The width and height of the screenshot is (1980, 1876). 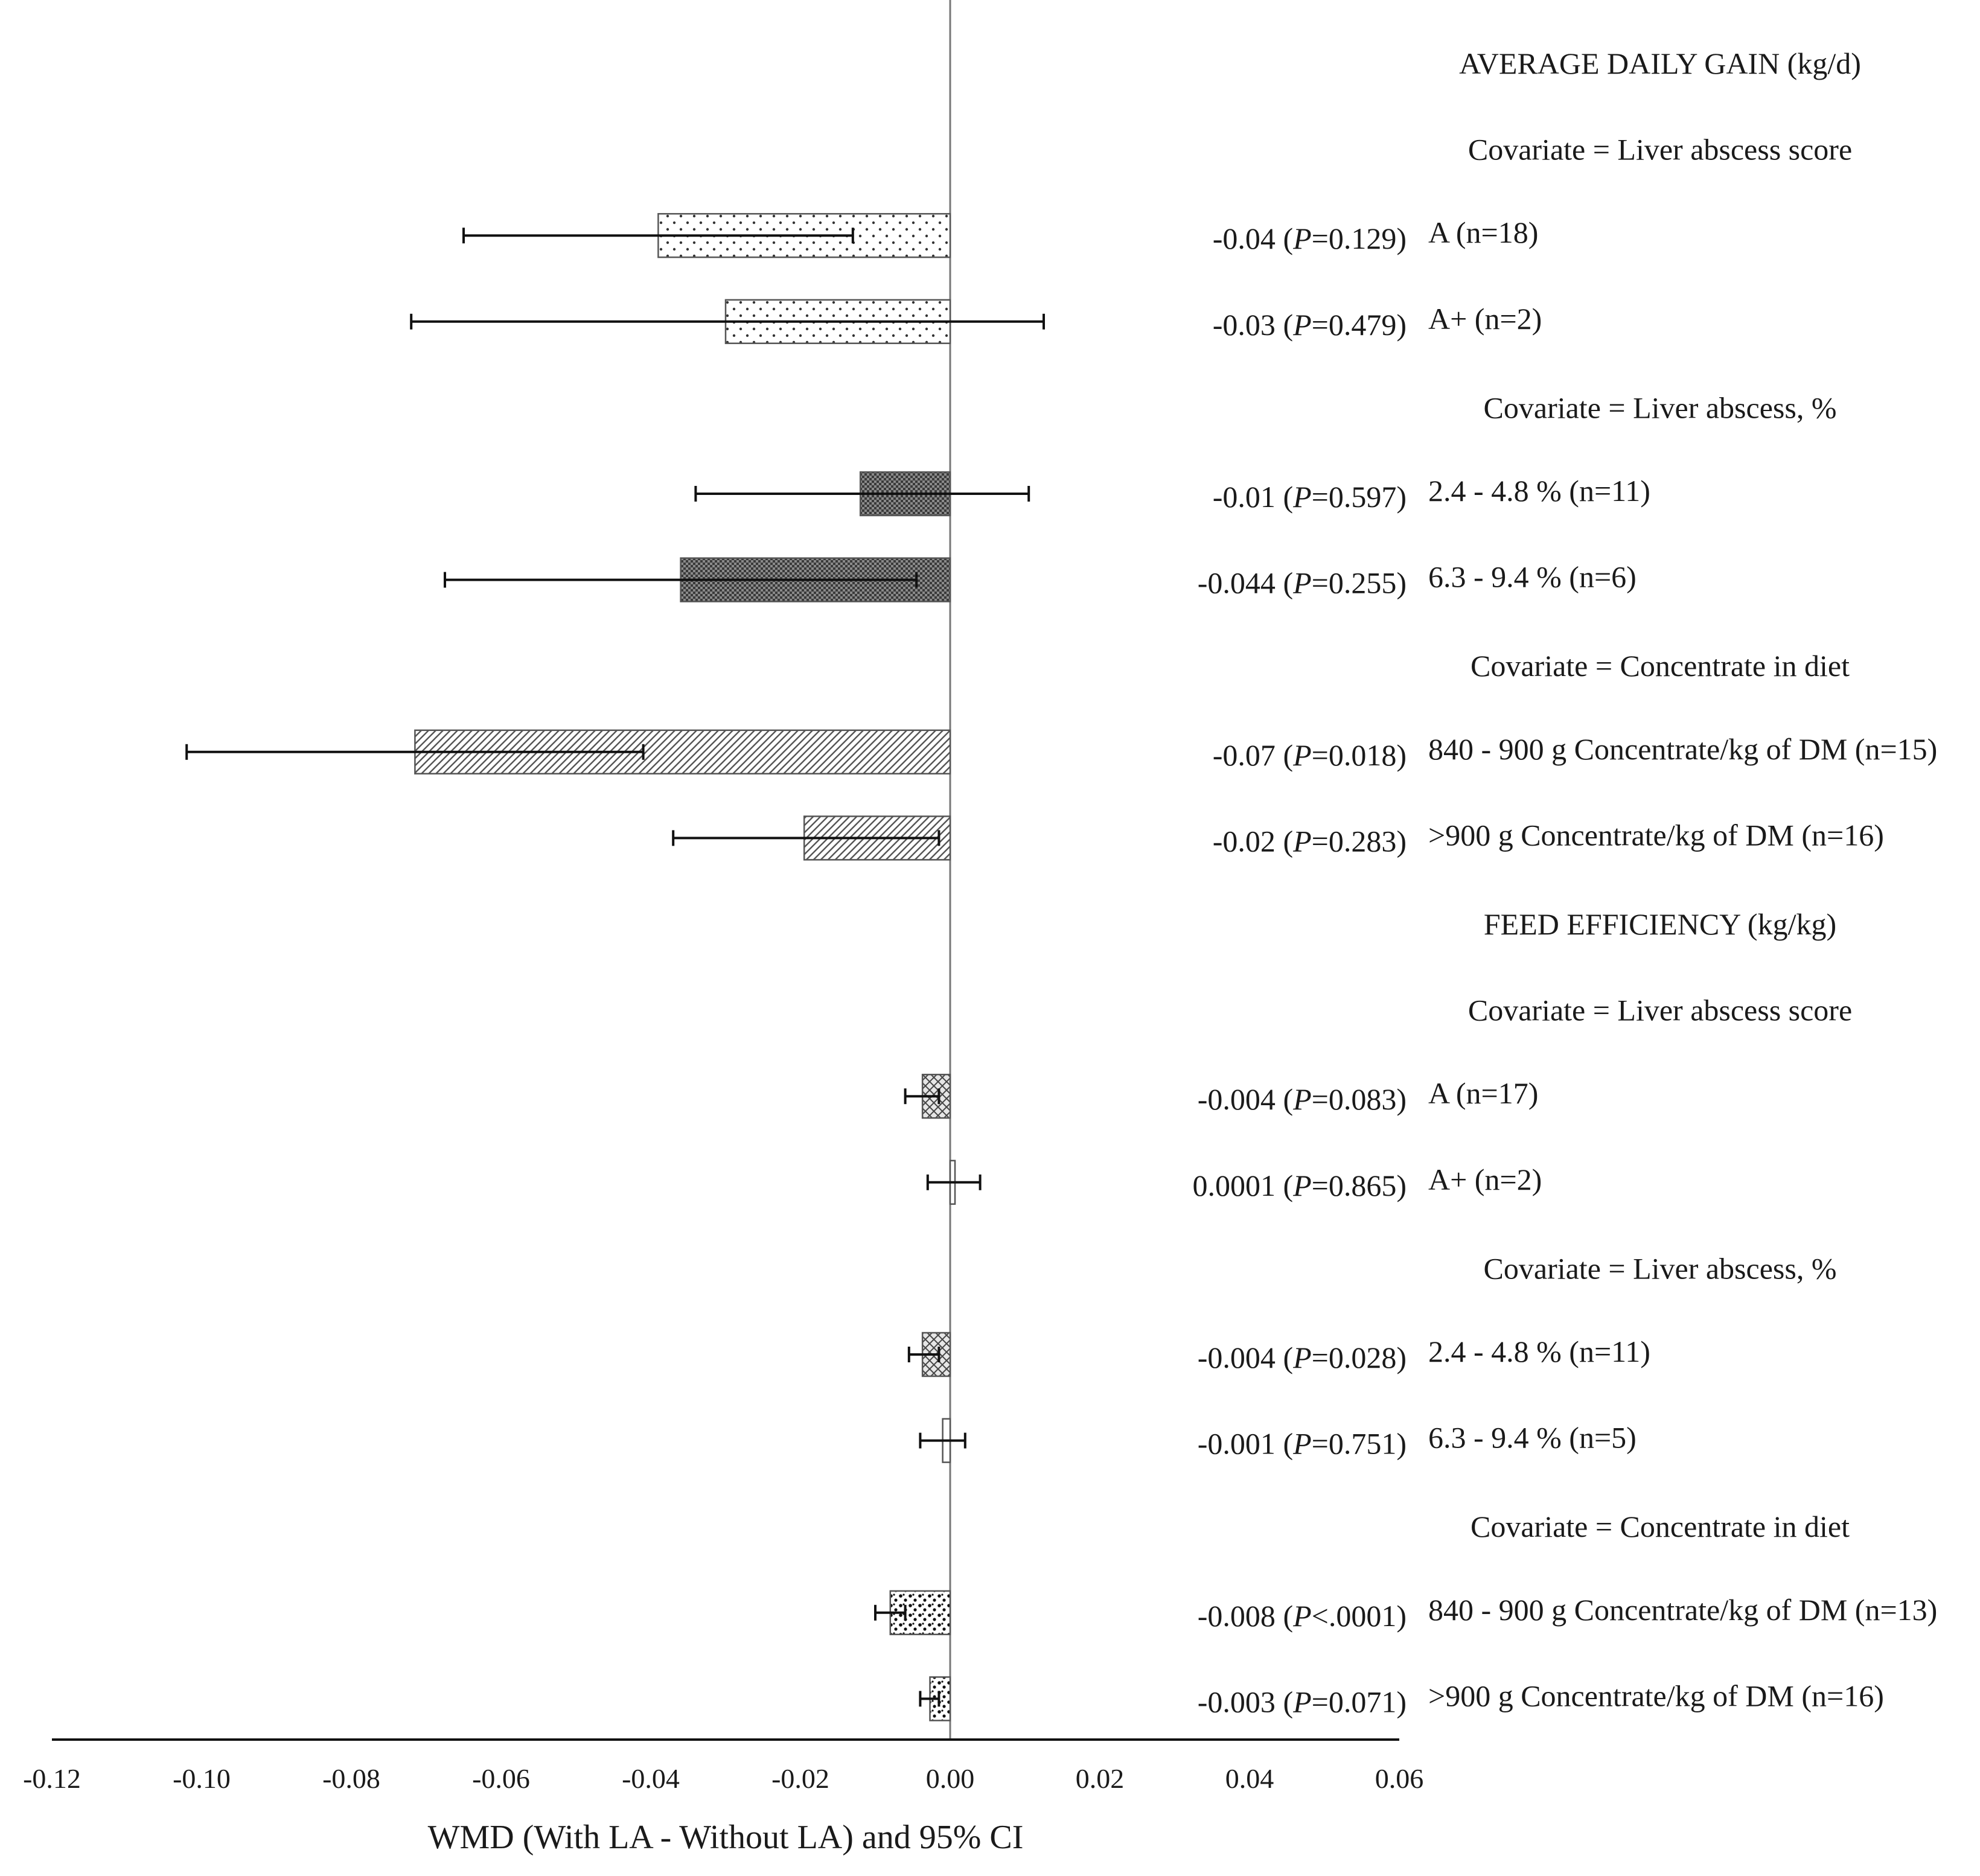 I want to click on estimate-label: -0.07 (P=0.018), so click(x=1310, y=755).